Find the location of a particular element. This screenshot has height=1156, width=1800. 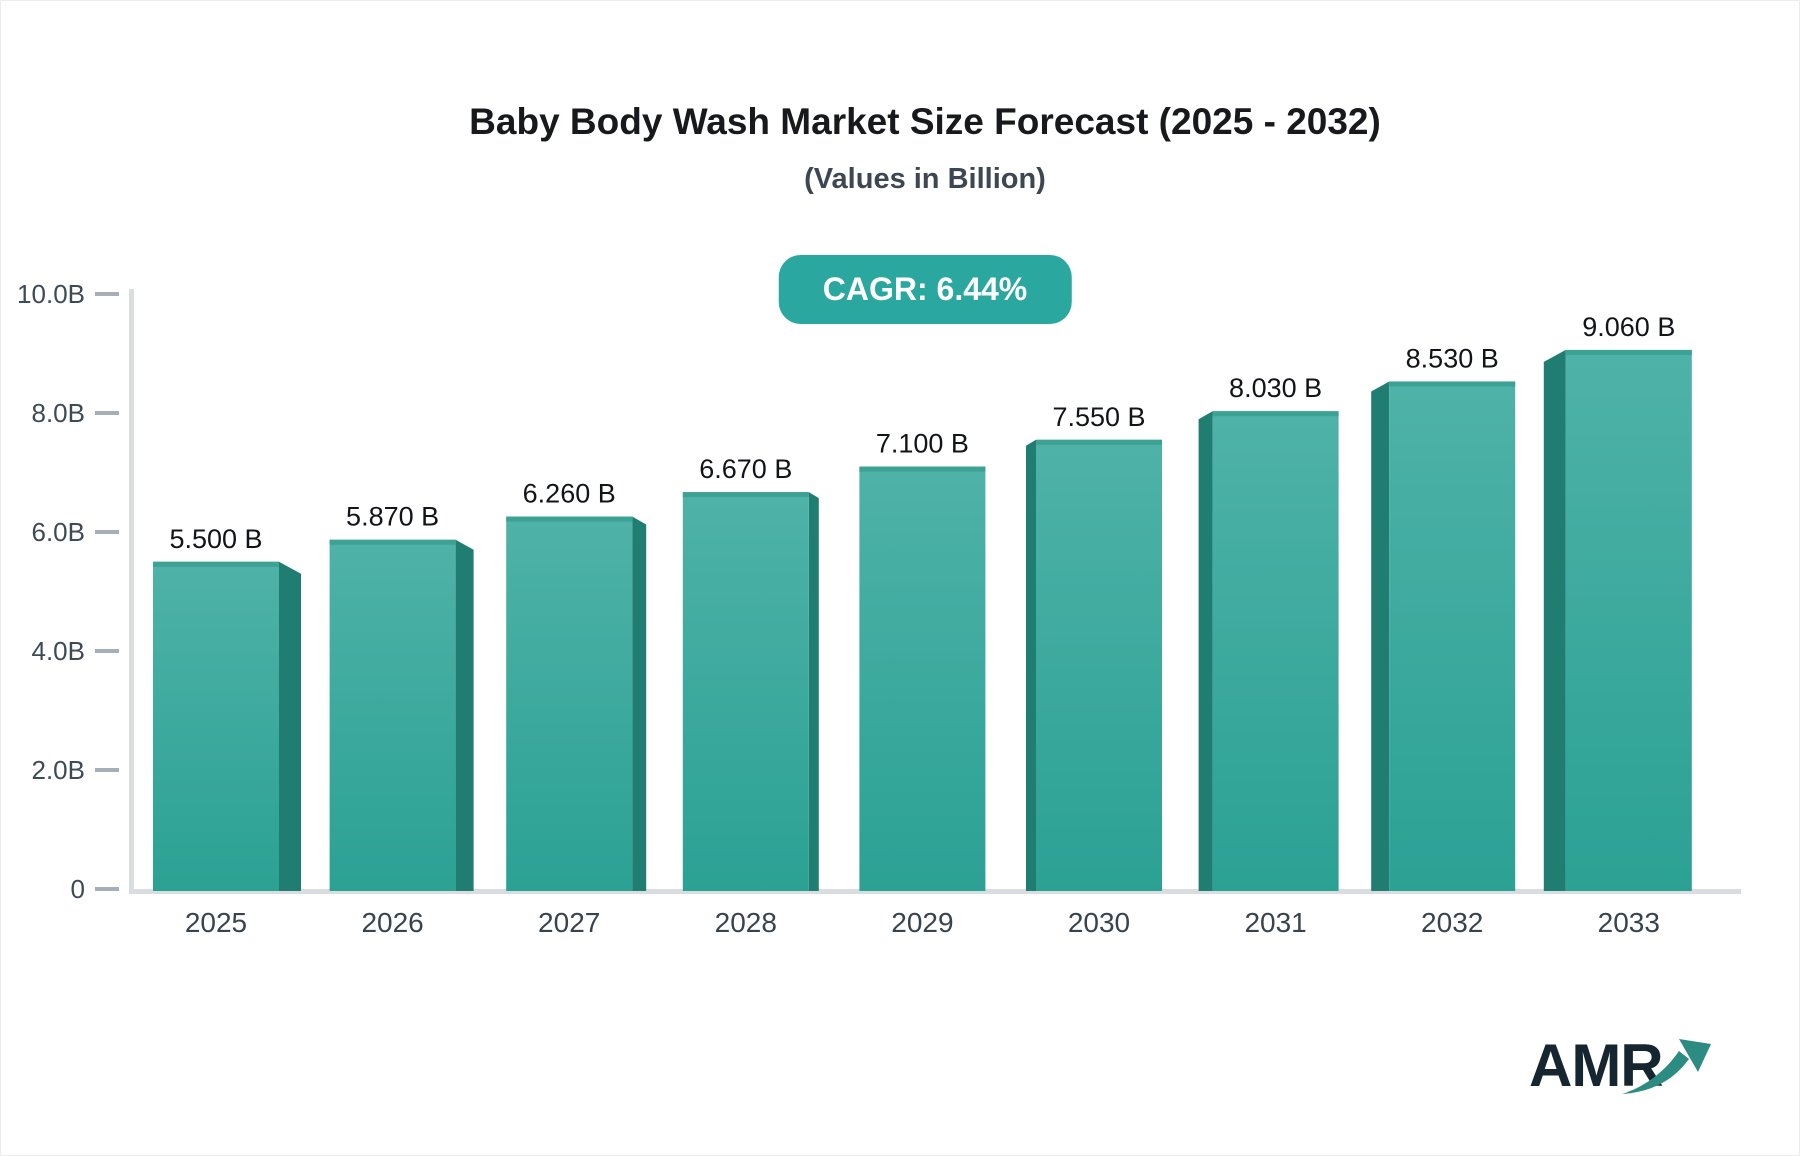

cagr-badge-label: CAGR: 6.44% is located at coordinates (925, 289).